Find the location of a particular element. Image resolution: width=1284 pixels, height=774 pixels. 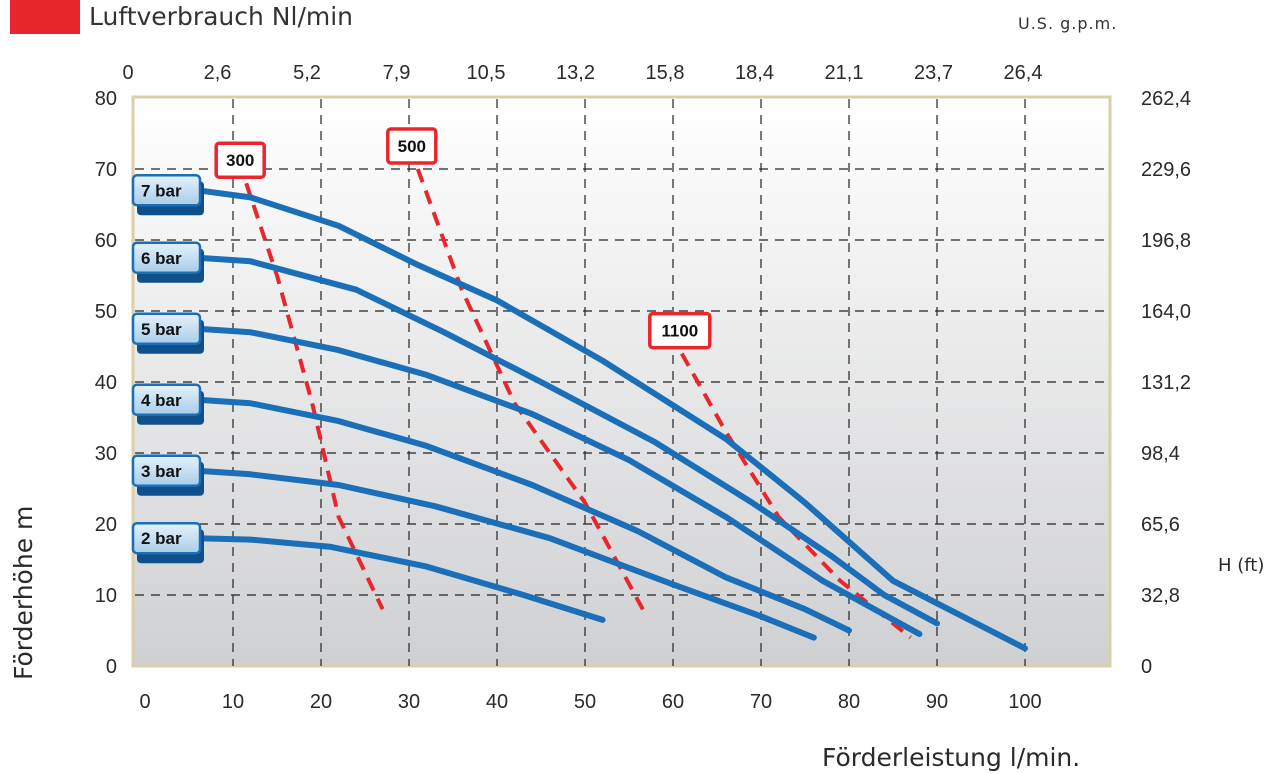

y-tick-label: 80 is located at coordinates (106, 99).